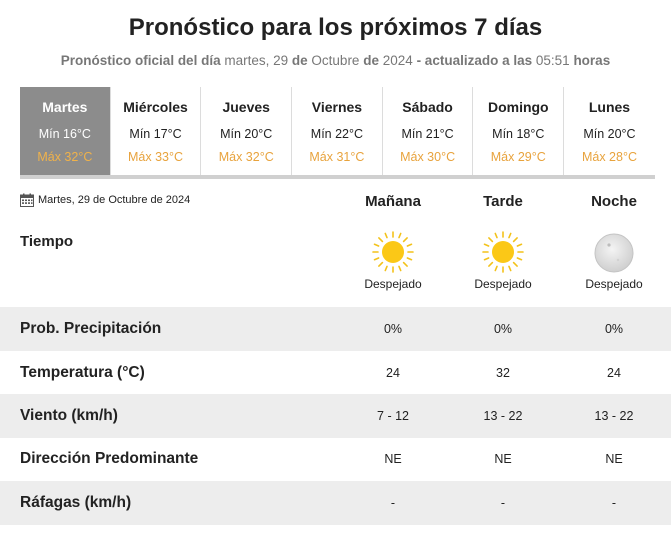  I want to click on day-max-temp: Máx 31°C, so click(337, 157).